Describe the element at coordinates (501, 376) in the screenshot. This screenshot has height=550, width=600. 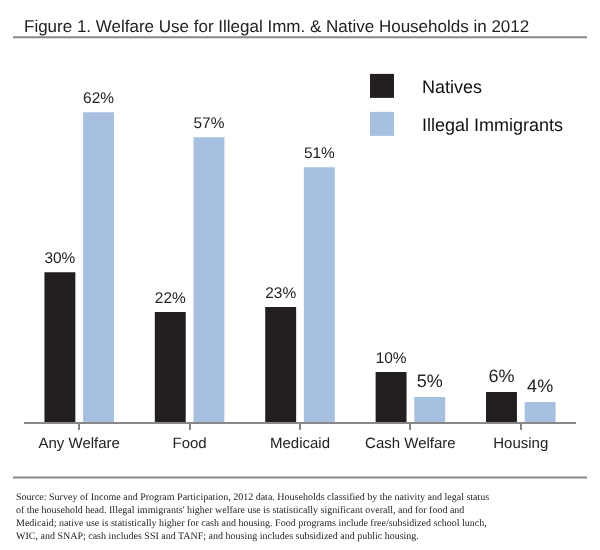
I see `data-label: 6%` at that location.